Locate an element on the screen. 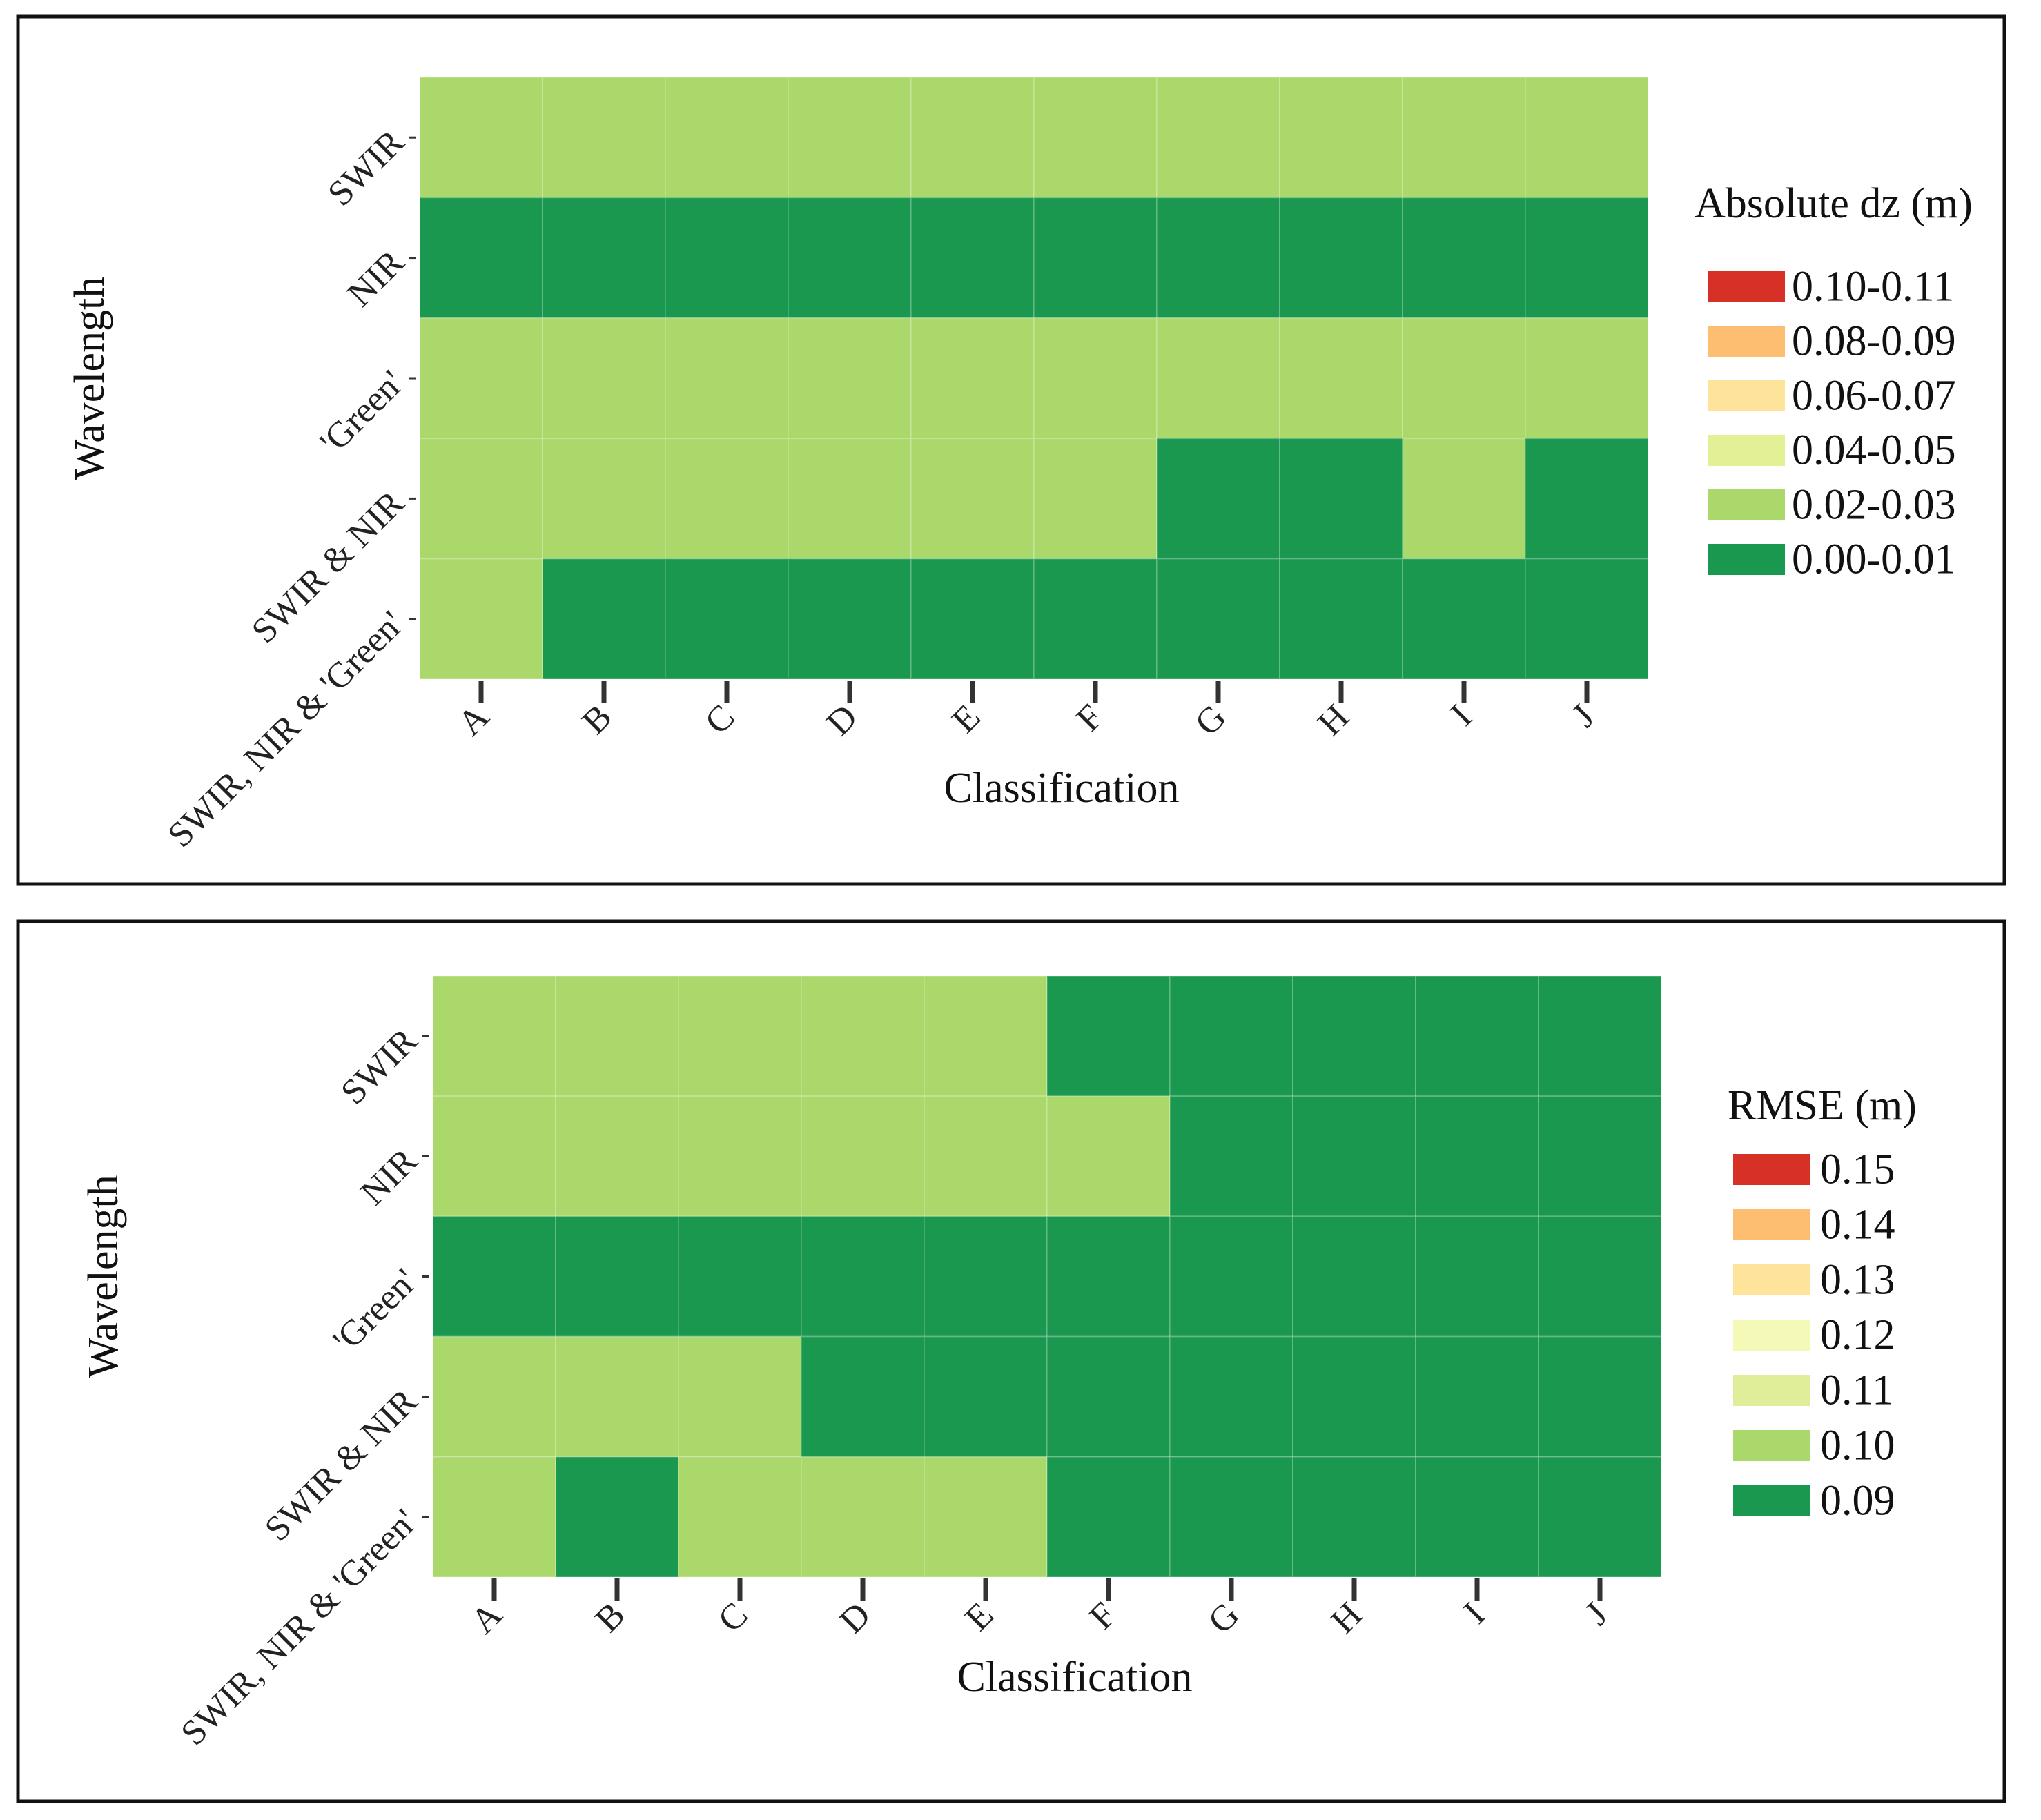  legend-label: 0.02-0.03 is located at coordinates (1874, 505).